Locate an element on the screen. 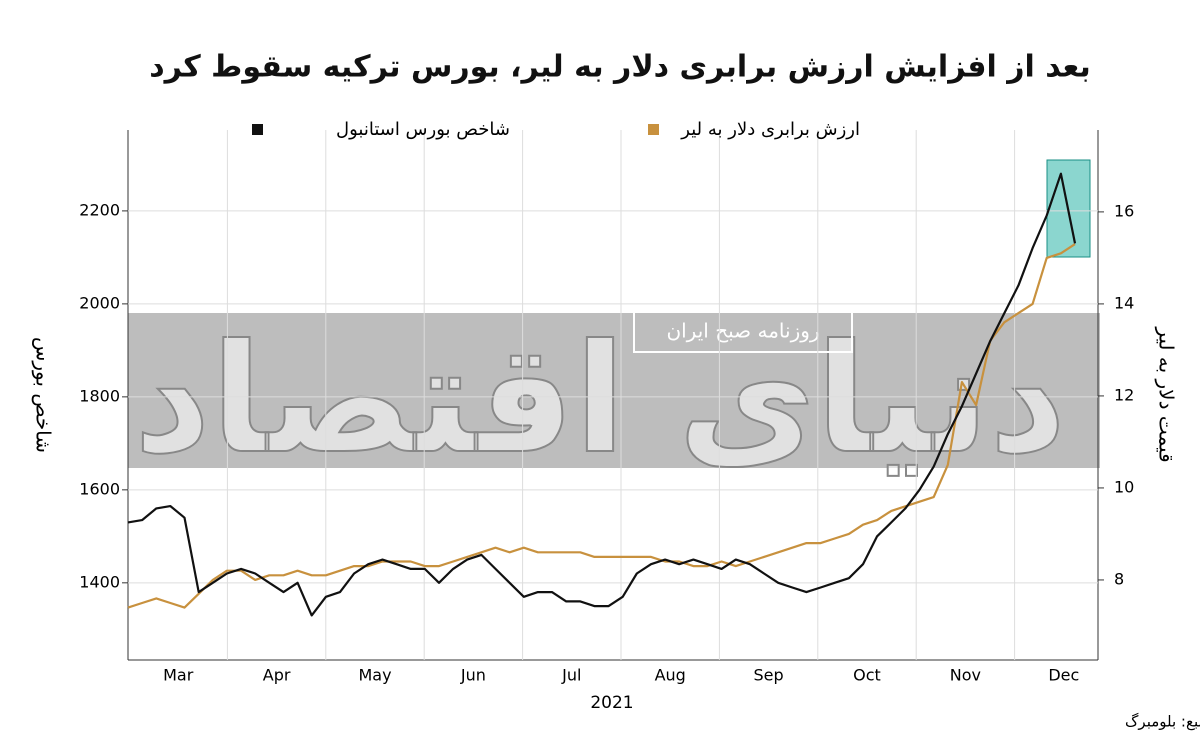 Image resolution: width=1200 pixels, height=755 pixels. x-tick-label: Jul is located at coordinates (571, 675).